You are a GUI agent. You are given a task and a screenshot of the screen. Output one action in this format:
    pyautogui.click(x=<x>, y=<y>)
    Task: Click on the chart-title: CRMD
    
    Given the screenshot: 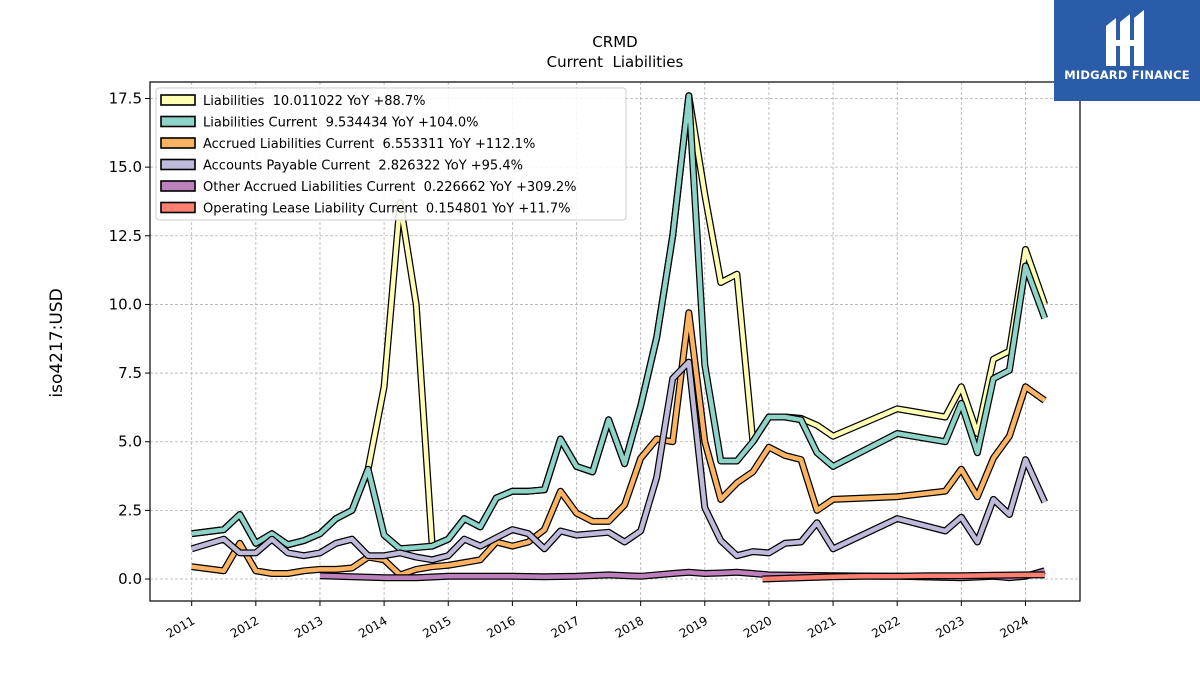 What is the action you would take?
    pyautogui.click(x=614, y=42)
    